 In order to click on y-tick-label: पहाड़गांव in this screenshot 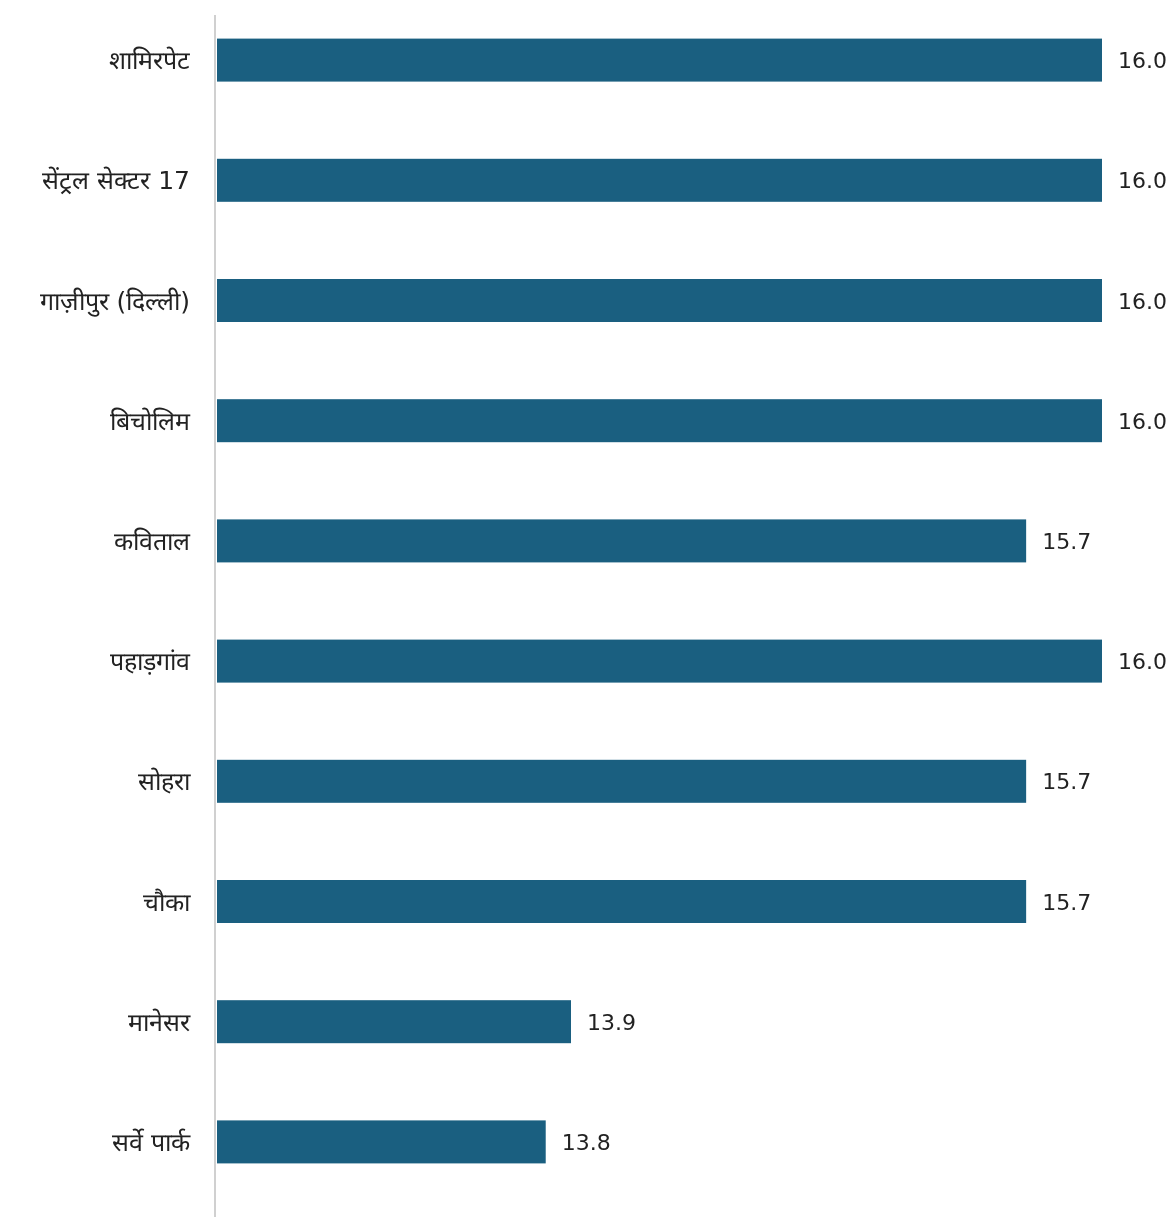, I will do `click(150, 662)`.